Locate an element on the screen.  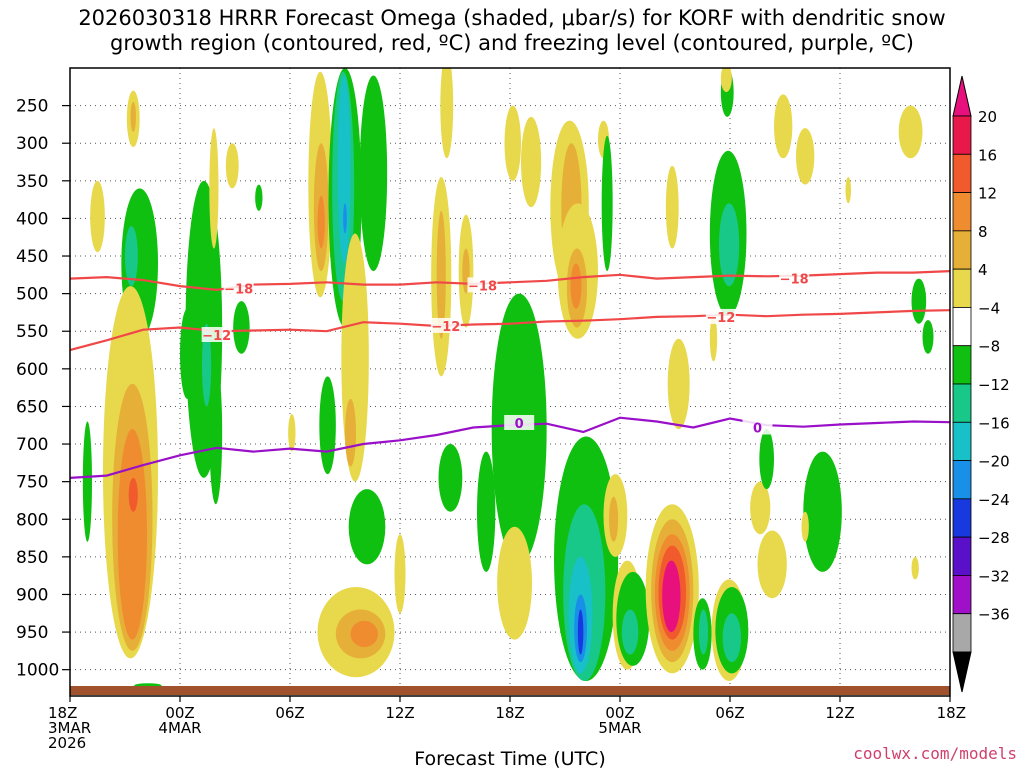
x-tick-label-6-line-0: 00Z is located at coordinates (179, 713).